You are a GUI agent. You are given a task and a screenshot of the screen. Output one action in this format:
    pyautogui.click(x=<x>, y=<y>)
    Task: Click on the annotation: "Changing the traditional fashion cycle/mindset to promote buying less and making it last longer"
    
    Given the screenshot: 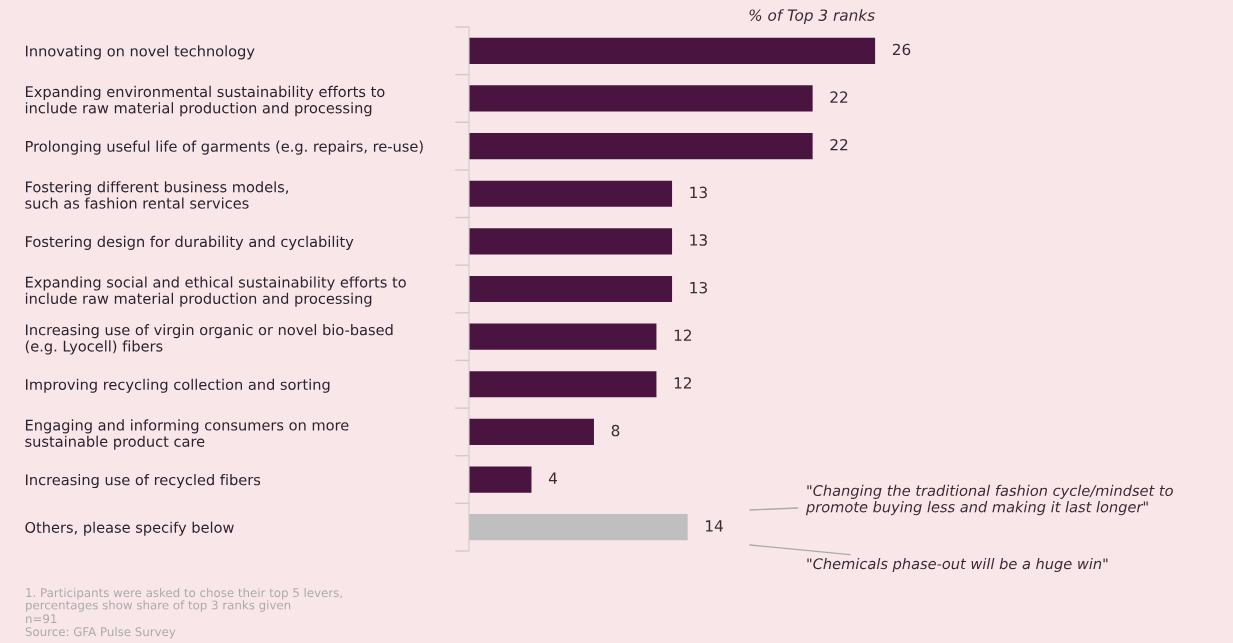 What is the action you would take?
    pyautogui.click(x=989, y=500)
    